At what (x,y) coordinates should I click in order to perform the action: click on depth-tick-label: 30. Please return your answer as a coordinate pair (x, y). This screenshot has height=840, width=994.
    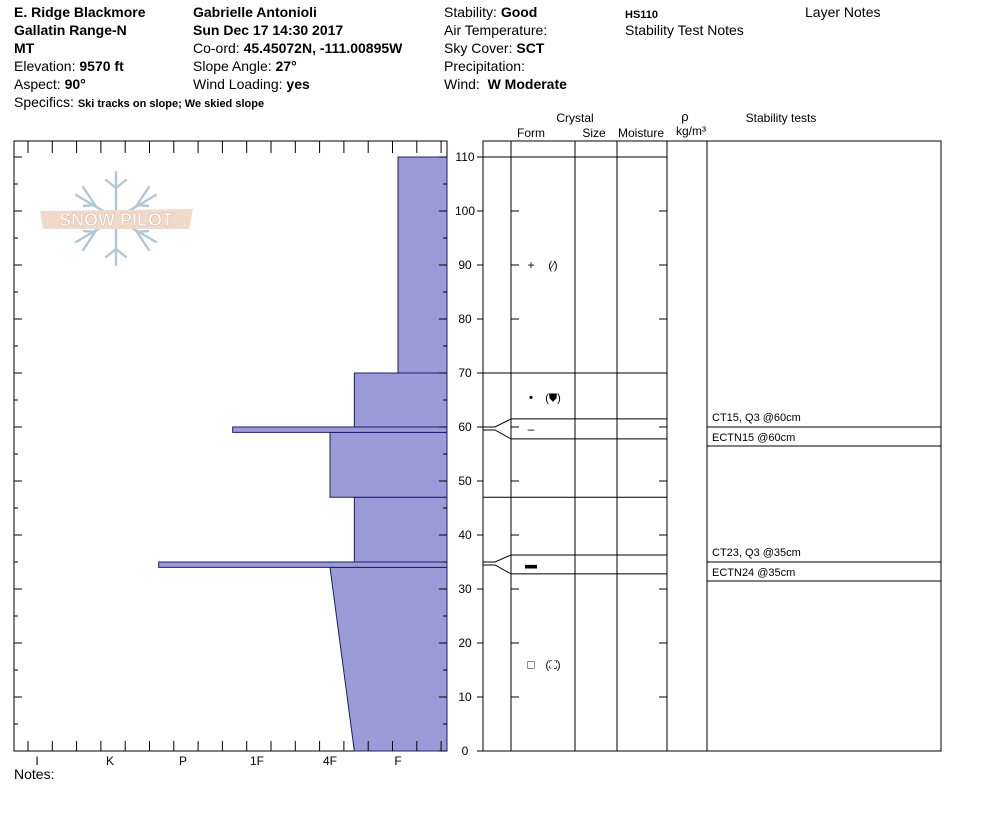
    Looking at the image, I should click on (465, 589).